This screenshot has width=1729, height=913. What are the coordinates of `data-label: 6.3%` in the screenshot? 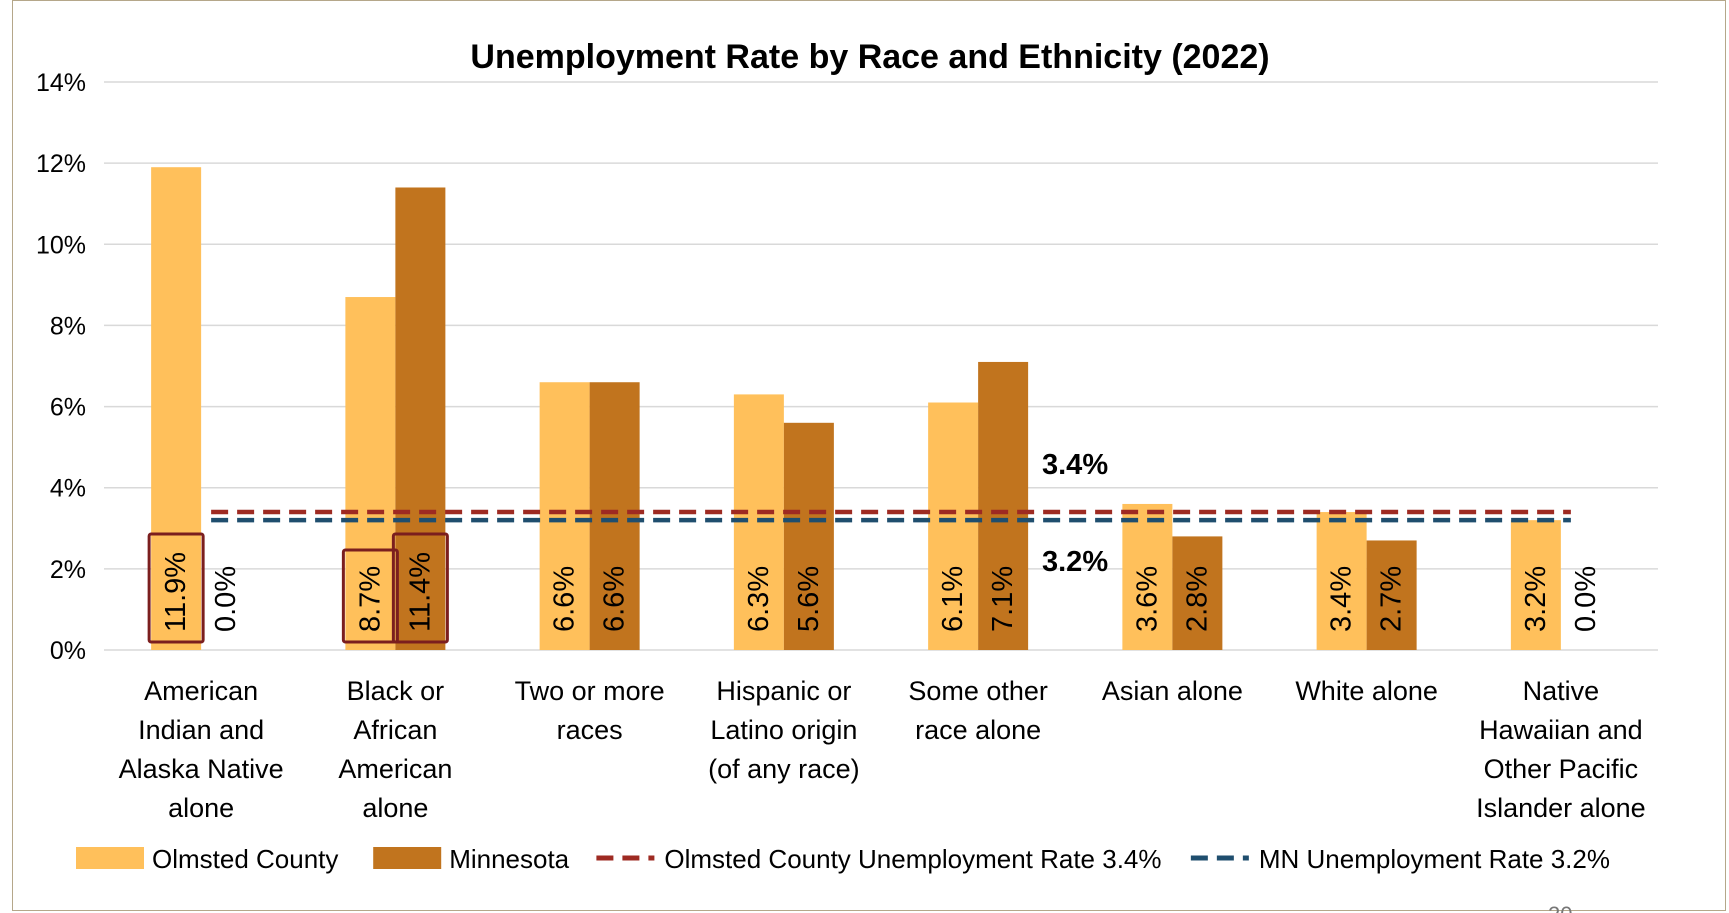 It's located at (759, 599).